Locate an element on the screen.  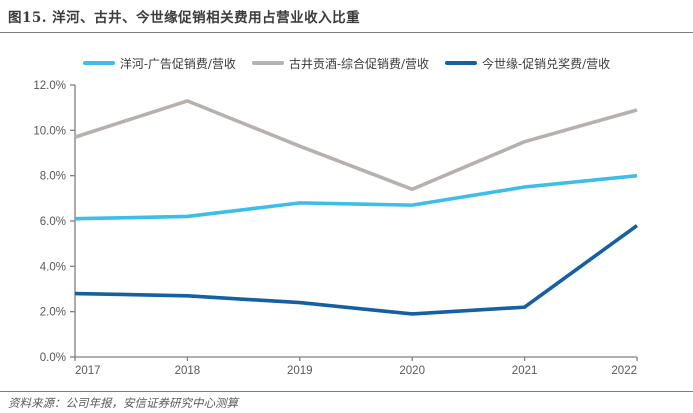
y-tick-label: 10.0% is located at coordinates (49, 131).